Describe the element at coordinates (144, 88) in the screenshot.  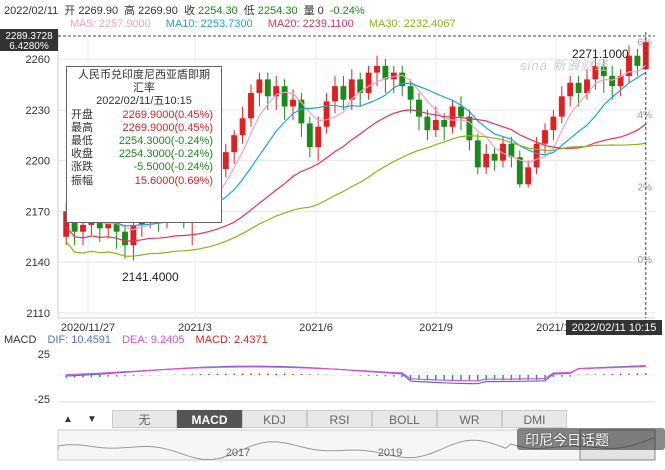
I see `tooltip-title-2: 汇率` at that location.